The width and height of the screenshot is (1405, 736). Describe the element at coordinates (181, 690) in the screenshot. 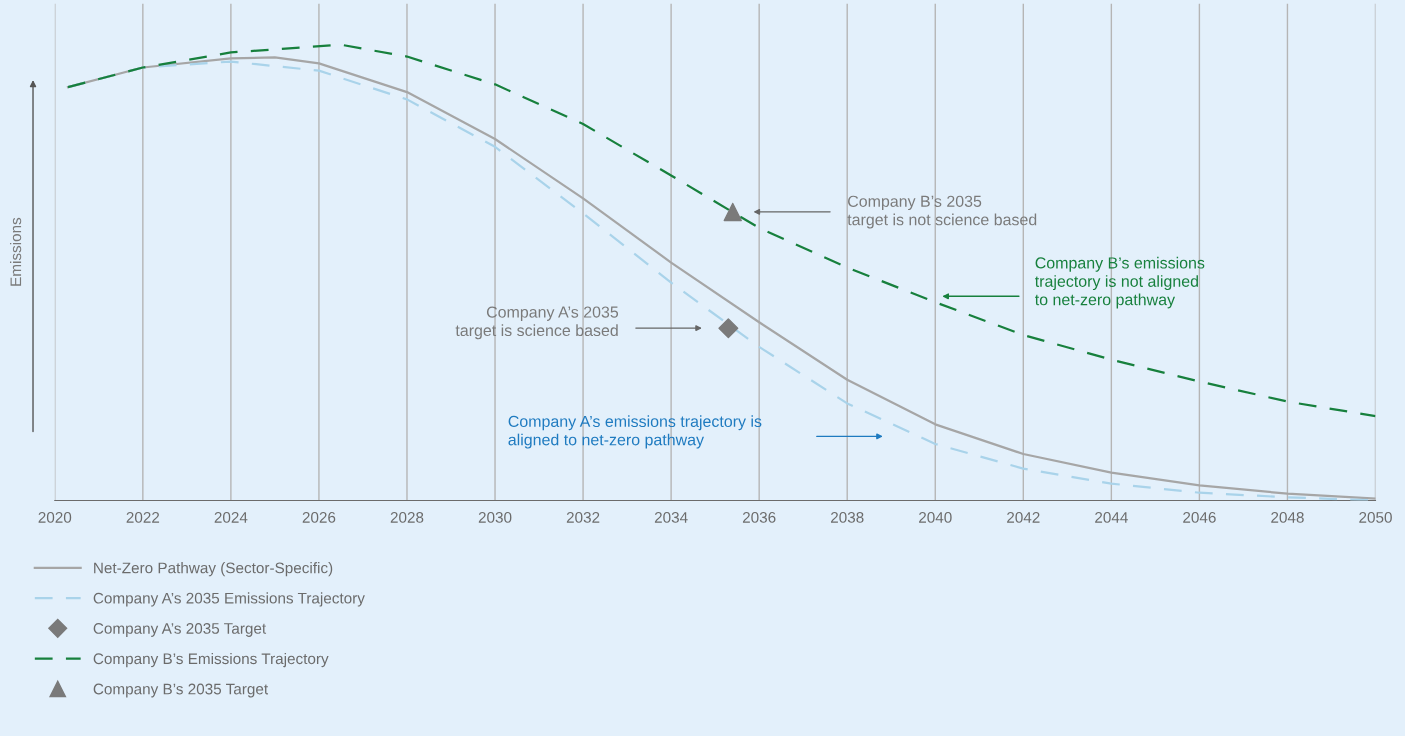

I see `legend-label: Company B’s 2035 Target` at that location.